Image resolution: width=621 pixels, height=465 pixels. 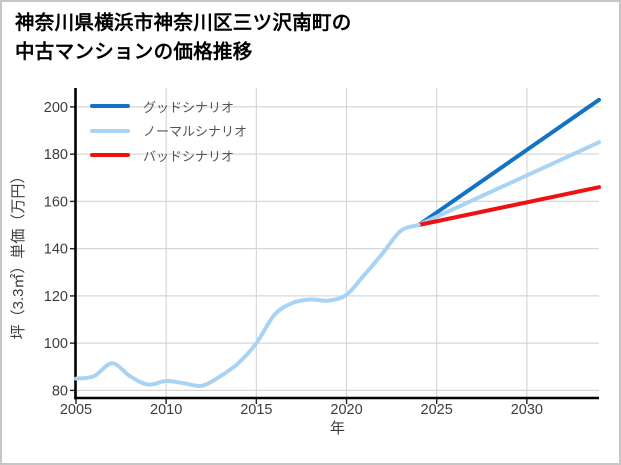 What do you see at coordinates (110, 130) in the screenshot?
I see `legend-line-icon-normal` at bounding box center [110, 130].